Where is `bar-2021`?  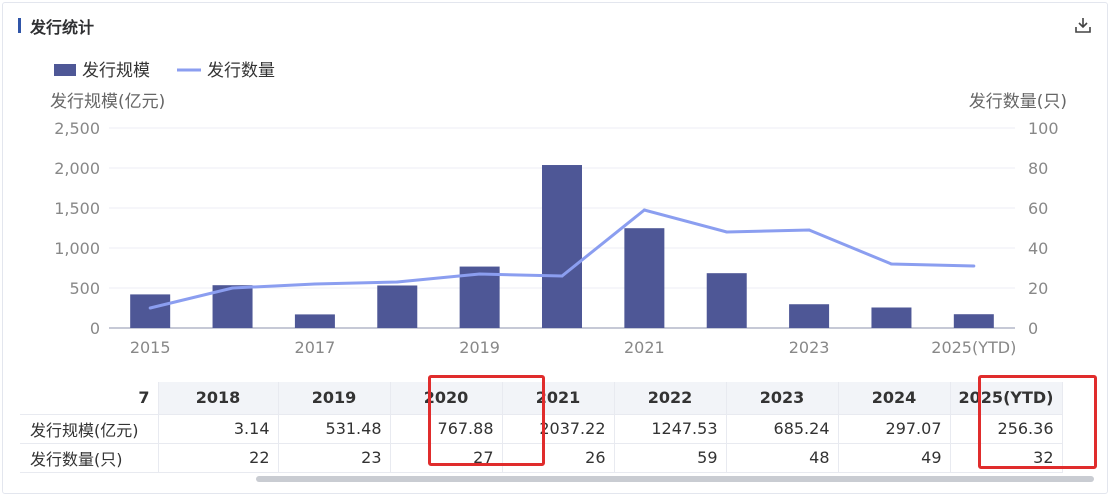 bar-2021 is located at coordinates (644, 278).